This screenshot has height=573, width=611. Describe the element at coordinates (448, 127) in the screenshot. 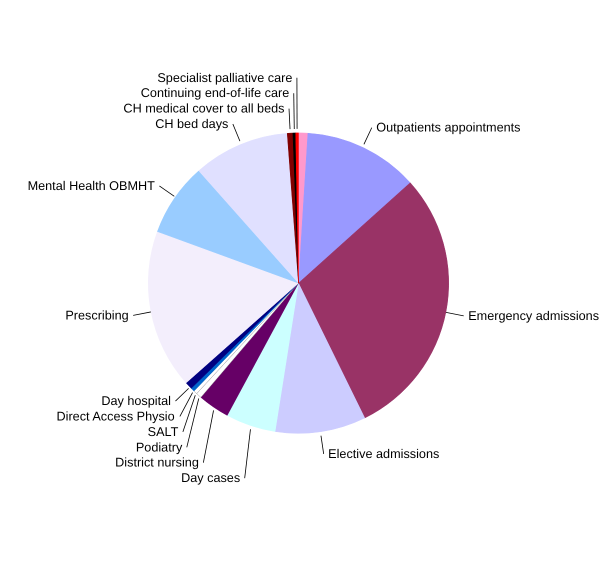

I see `slice-label: Outpatients appointments` at that location.